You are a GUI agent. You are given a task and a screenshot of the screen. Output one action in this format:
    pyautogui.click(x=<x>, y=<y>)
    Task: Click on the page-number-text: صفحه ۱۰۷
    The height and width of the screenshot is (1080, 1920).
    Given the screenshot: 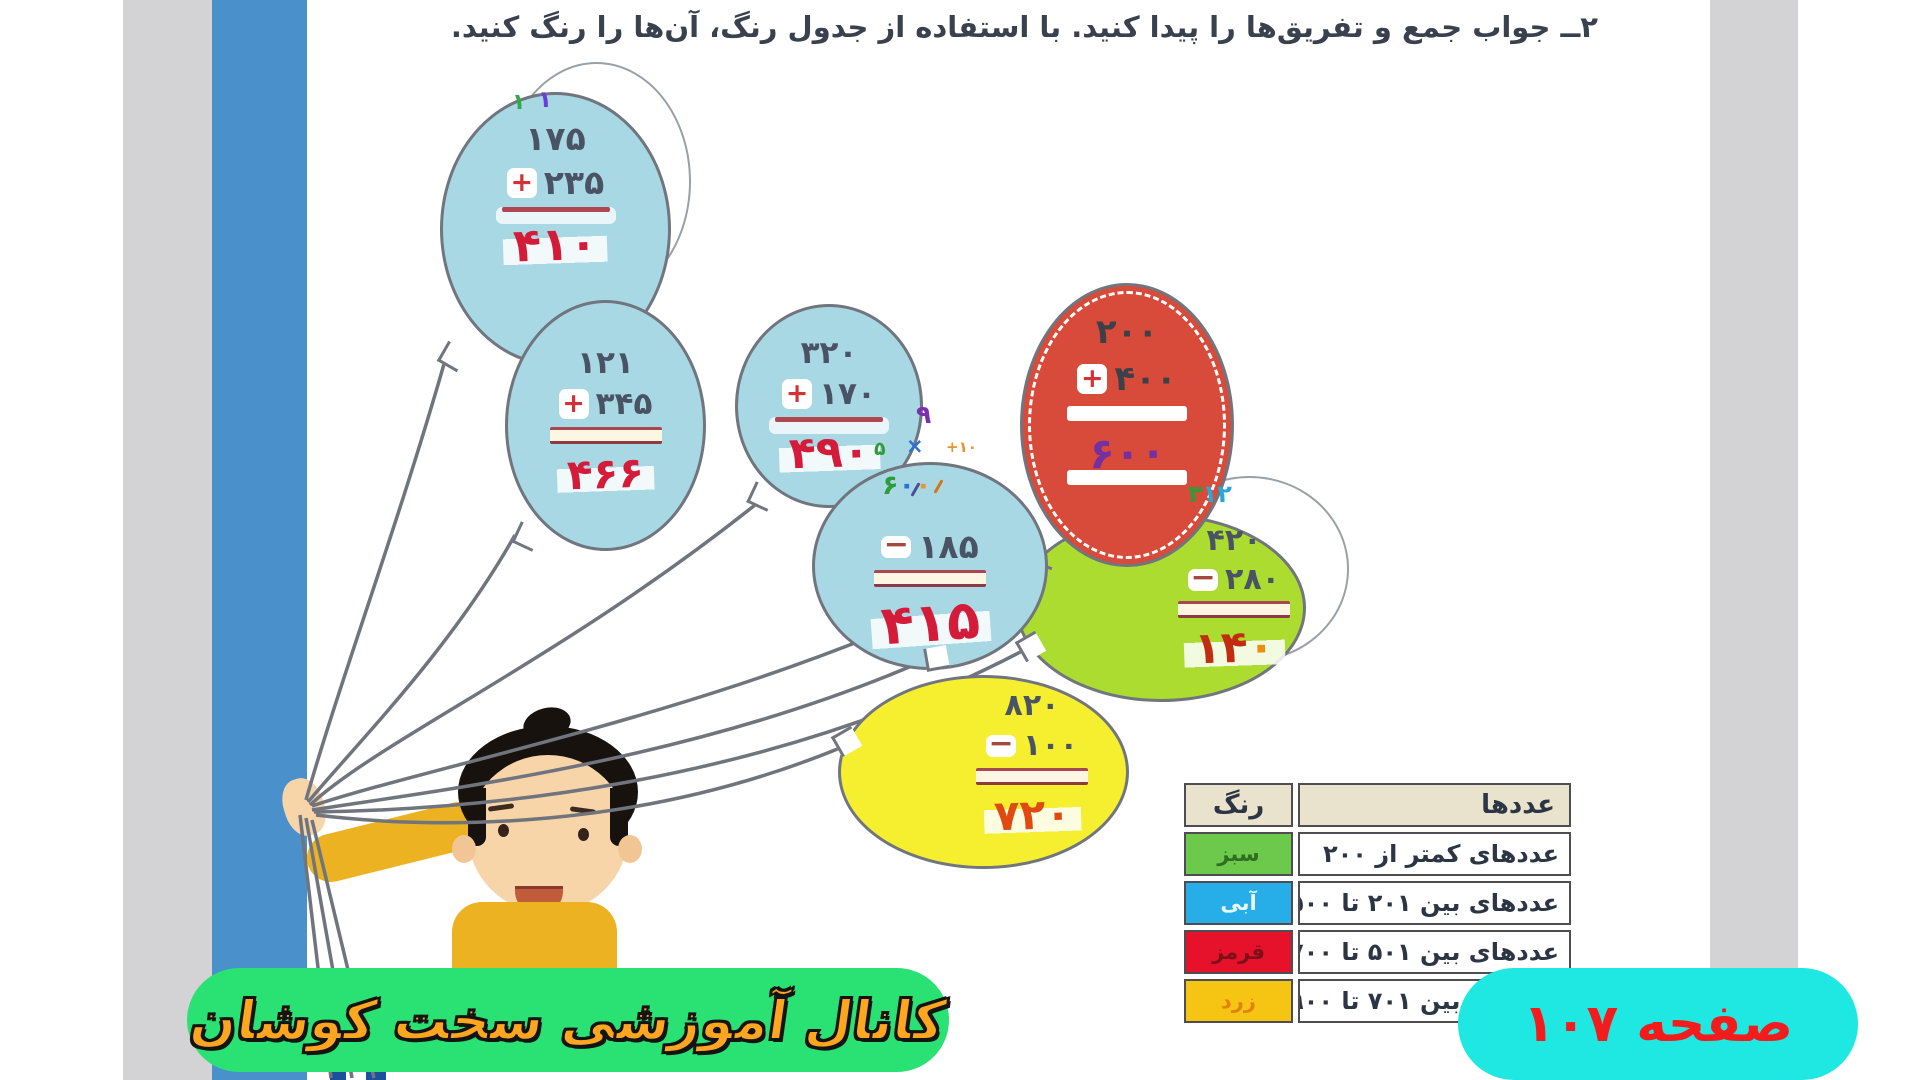 What is the action you would take?
    pyautogui.click(x=1657, y=1024)
    